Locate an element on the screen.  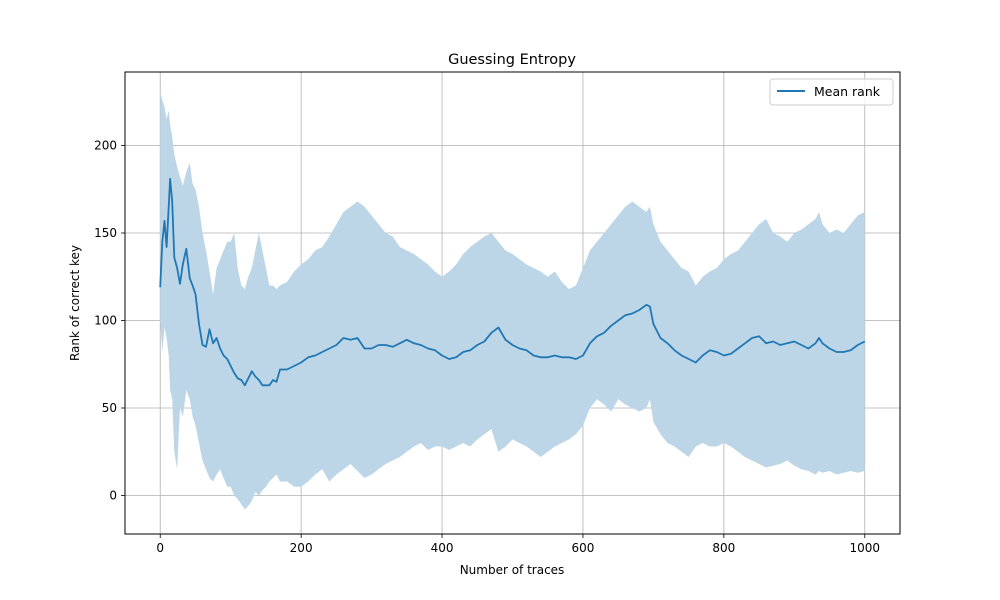
x-tick-label: 400 is located at coordinates (442, 548).